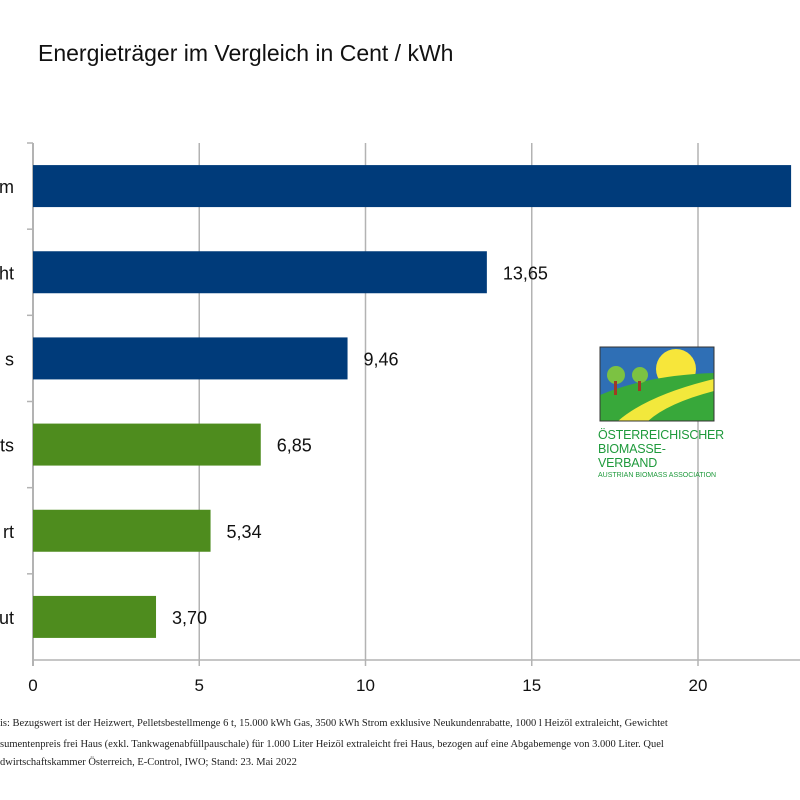 The height and width of the screenshot is (800, 800). I want to click on category-label: ht, so click(7, 273).